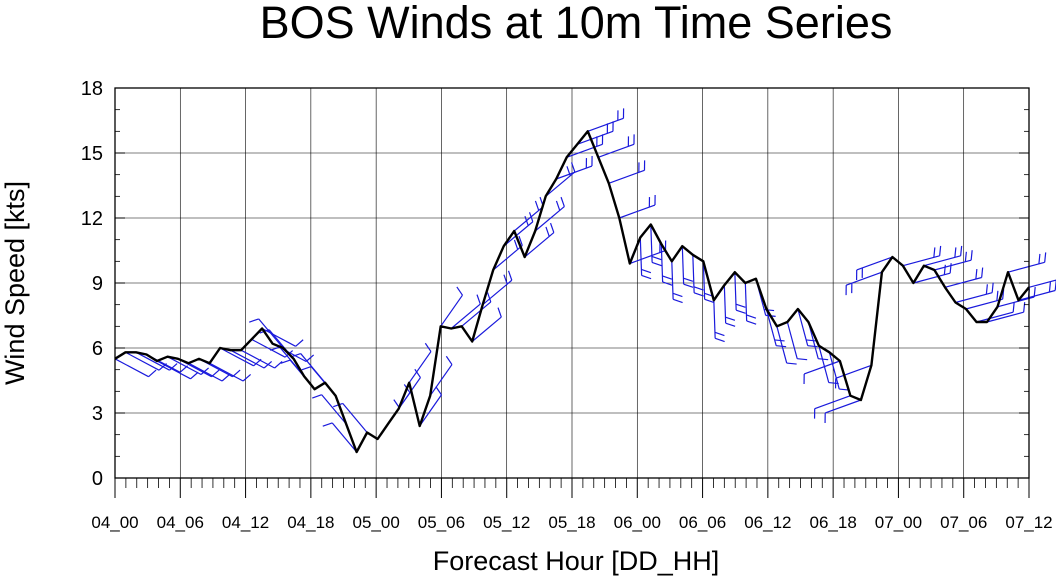 The image size is (1056, 578). Describe the element at coordinates (97, 284) in the screenshot. I see `y-tick-label: 9` at that location.